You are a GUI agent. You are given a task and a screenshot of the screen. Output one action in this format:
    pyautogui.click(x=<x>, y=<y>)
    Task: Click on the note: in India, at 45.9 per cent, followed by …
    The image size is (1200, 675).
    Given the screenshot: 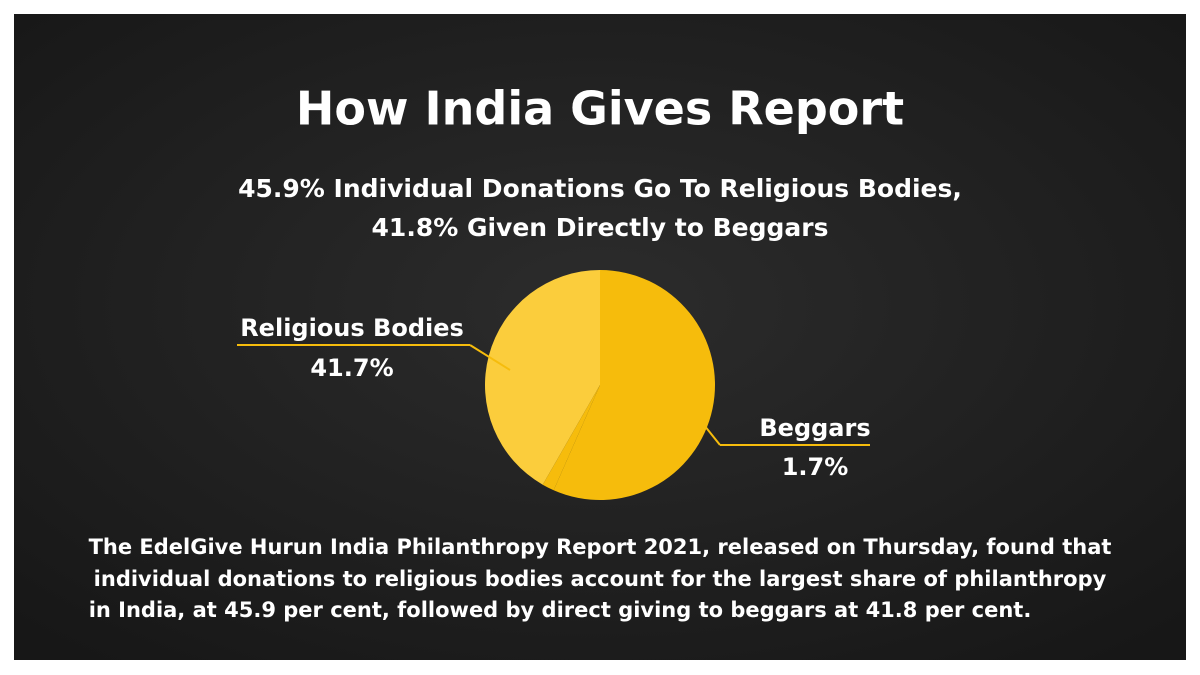 What is the action you would take?
    pyautogui.click(x=560, y=610)
    